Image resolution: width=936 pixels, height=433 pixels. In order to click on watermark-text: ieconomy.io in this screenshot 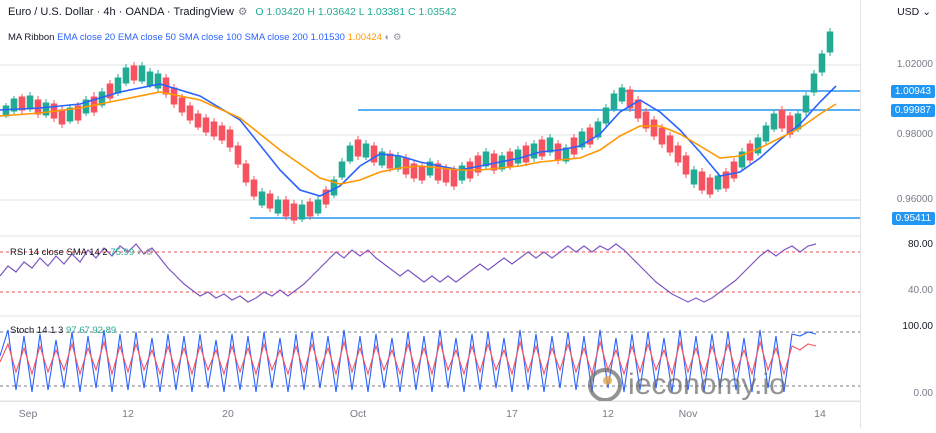, I will do `click(707, 384)`.